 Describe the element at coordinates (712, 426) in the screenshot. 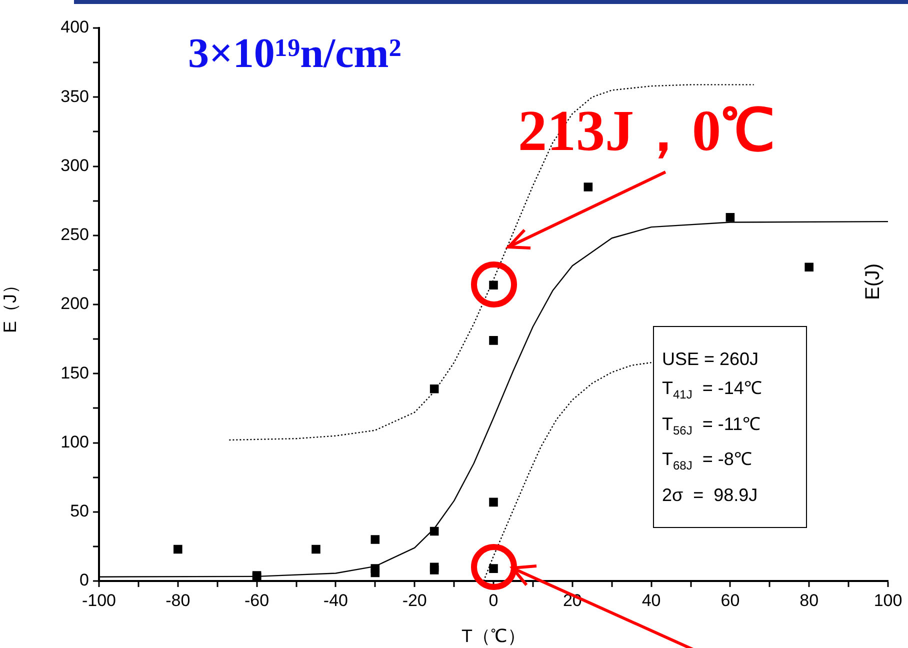

I see `annotation: T$_{56J}$ = -11℃` at that location.